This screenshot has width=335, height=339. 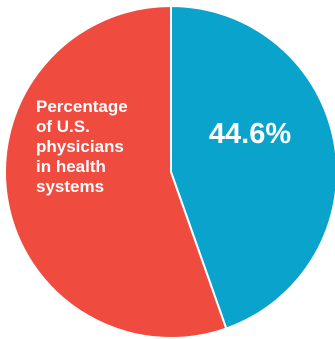 I want to click on annotation-line-5: systems, so click(x=70, y=186).